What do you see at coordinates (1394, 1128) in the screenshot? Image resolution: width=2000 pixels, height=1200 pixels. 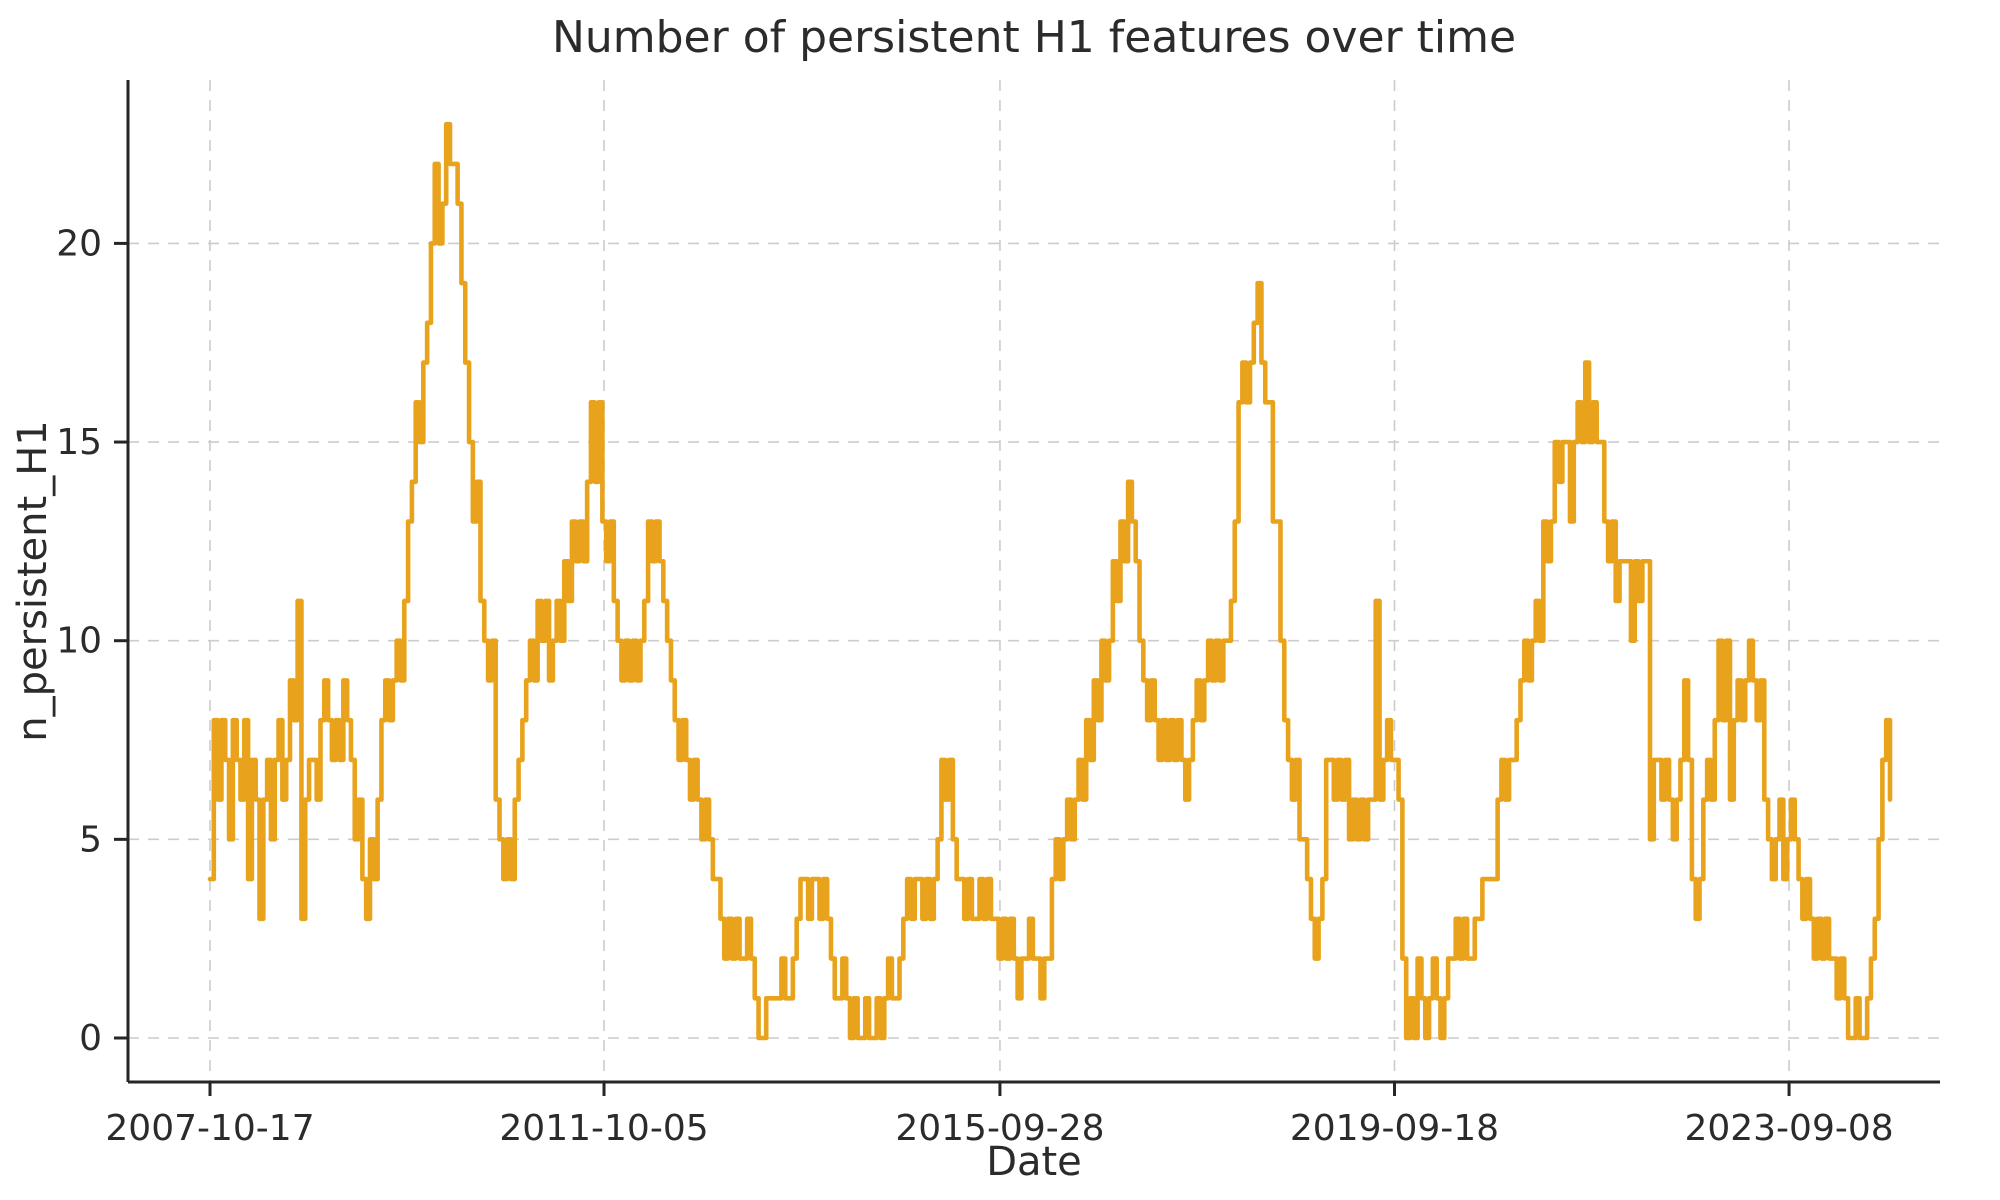 I see `x-tick-label: 2019-09-18` at bounding box center [1394, 1128].